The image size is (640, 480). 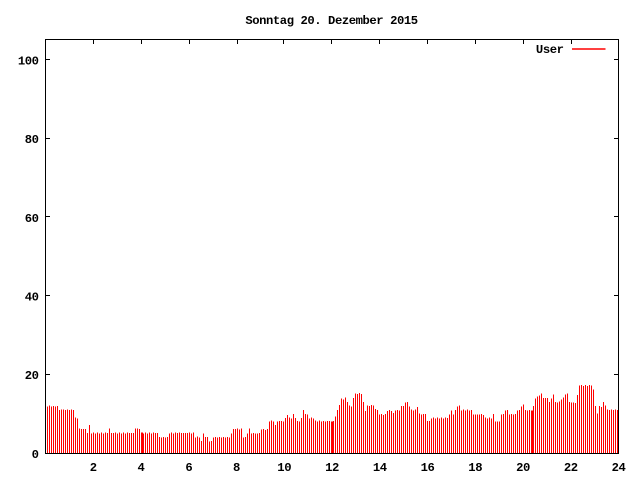 What do you see at coordinates (32, 140) in the screenshot?
I see `svg-text: 80` at bounding box center [32, 140].